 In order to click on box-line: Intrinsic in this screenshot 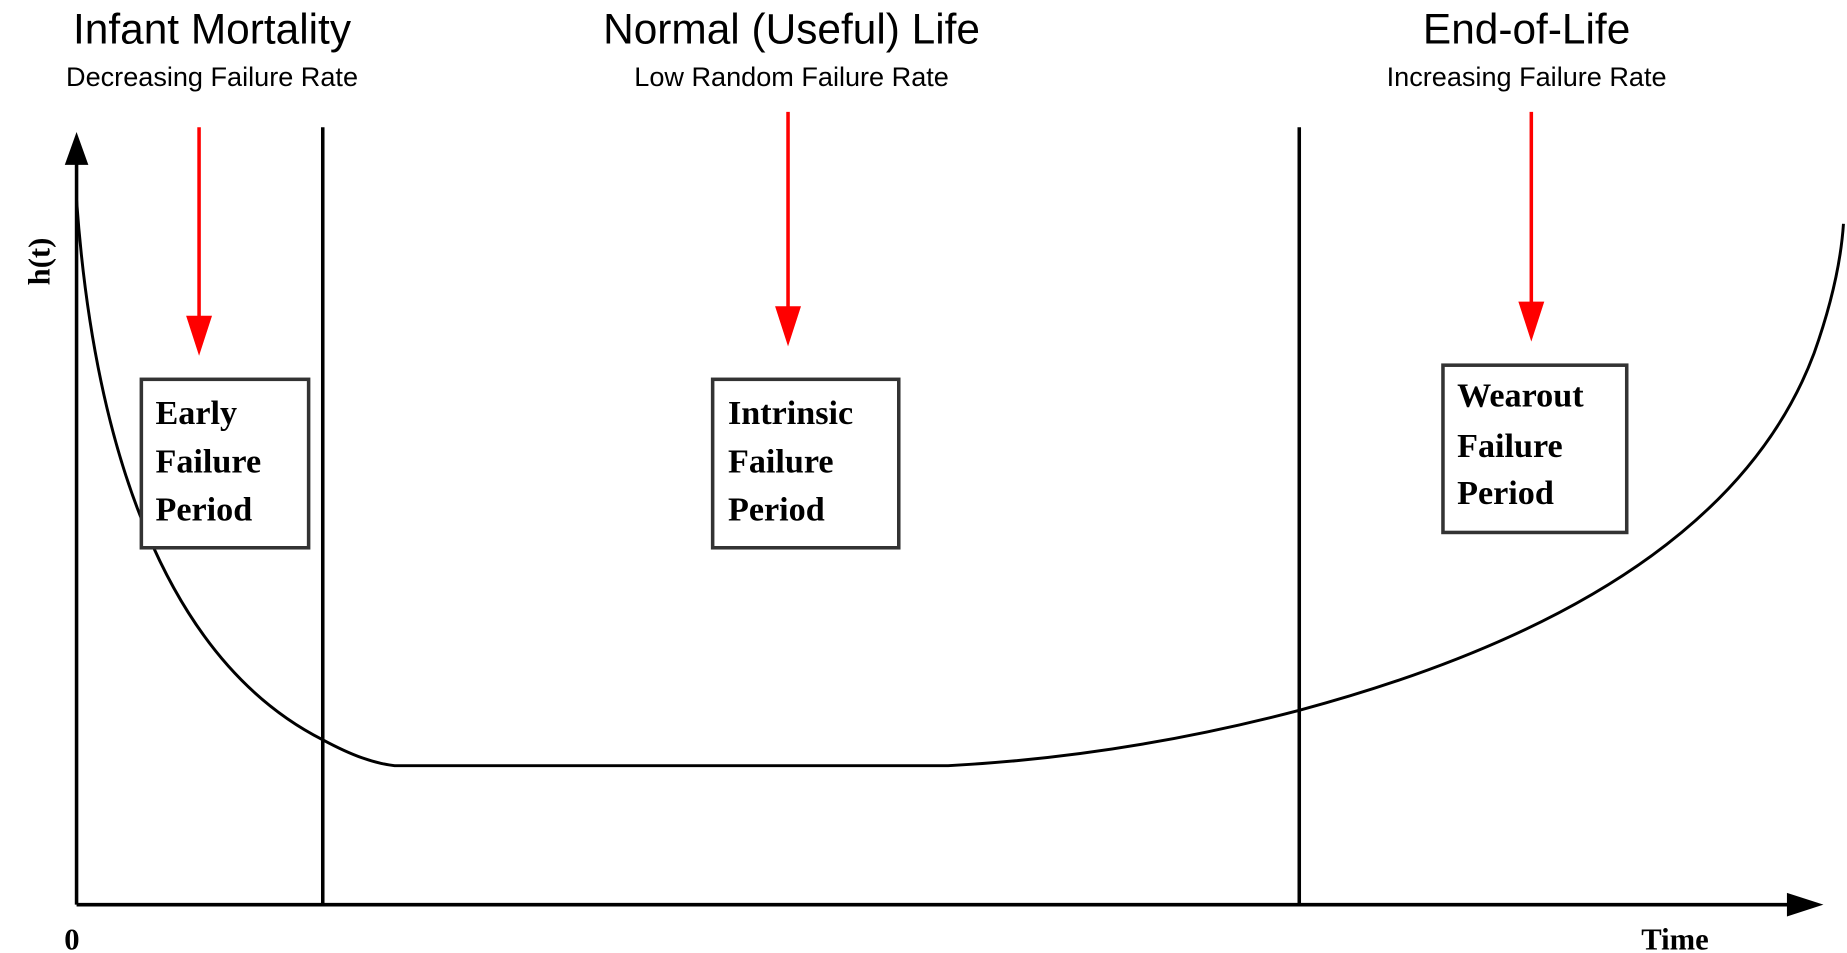, I will do `click(790, 413)`.